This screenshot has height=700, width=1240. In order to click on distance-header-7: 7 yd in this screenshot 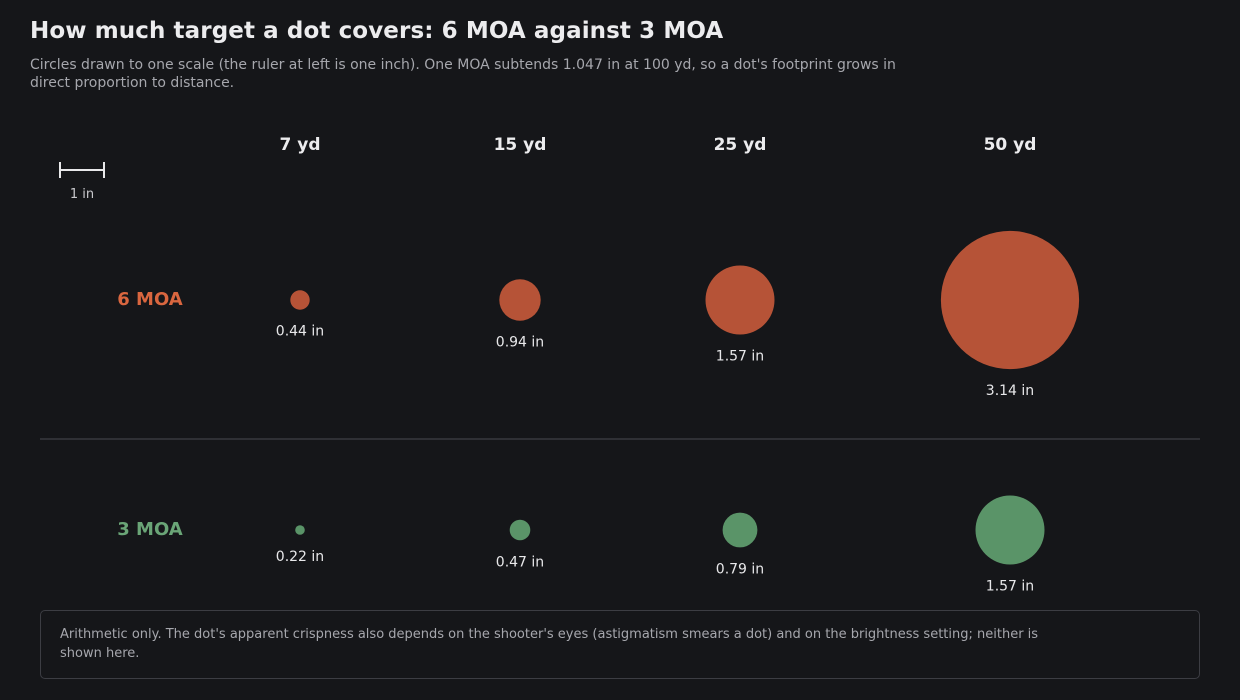, I will do `click(300, 145)`.